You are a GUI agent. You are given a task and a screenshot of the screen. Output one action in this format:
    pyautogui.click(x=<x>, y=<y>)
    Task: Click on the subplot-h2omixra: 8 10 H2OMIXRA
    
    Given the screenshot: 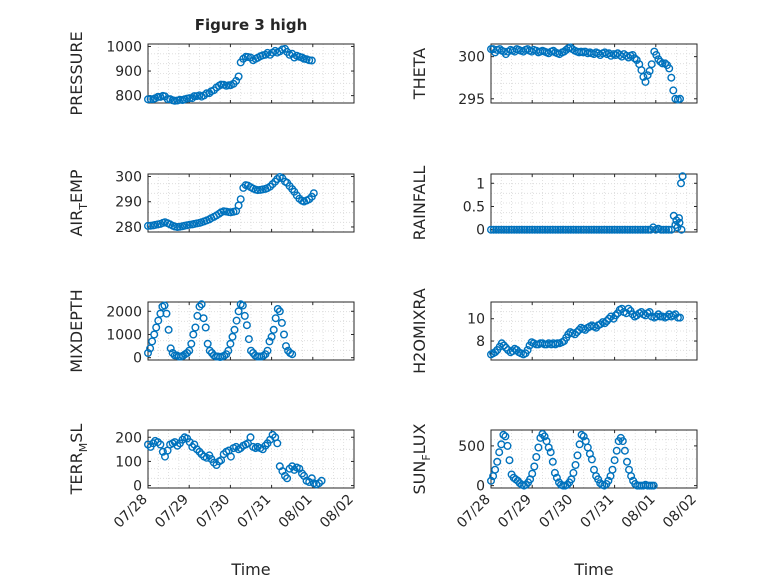 What is the action you would take?
    pyautogui.click(x=554, y=331)
    